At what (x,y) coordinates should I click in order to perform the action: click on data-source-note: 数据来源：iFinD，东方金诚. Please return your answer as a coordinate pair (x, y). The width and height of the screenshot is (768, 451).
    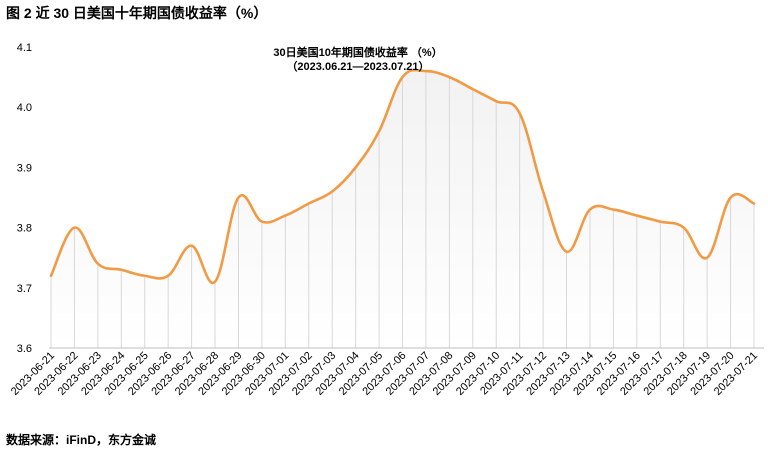
    Looking at the image, I should click on (81, 440).